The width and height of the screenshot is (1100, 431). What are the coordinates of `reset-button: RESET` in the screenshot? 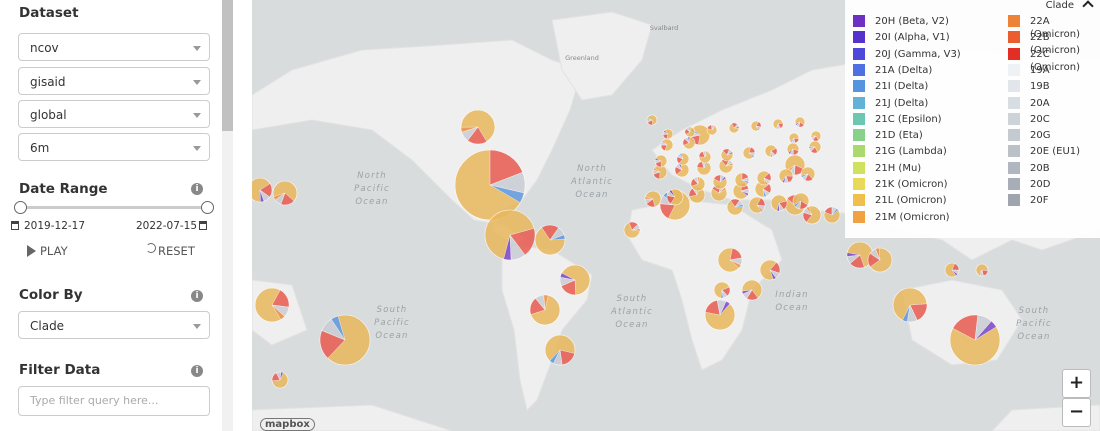 It's located at (176, 251).